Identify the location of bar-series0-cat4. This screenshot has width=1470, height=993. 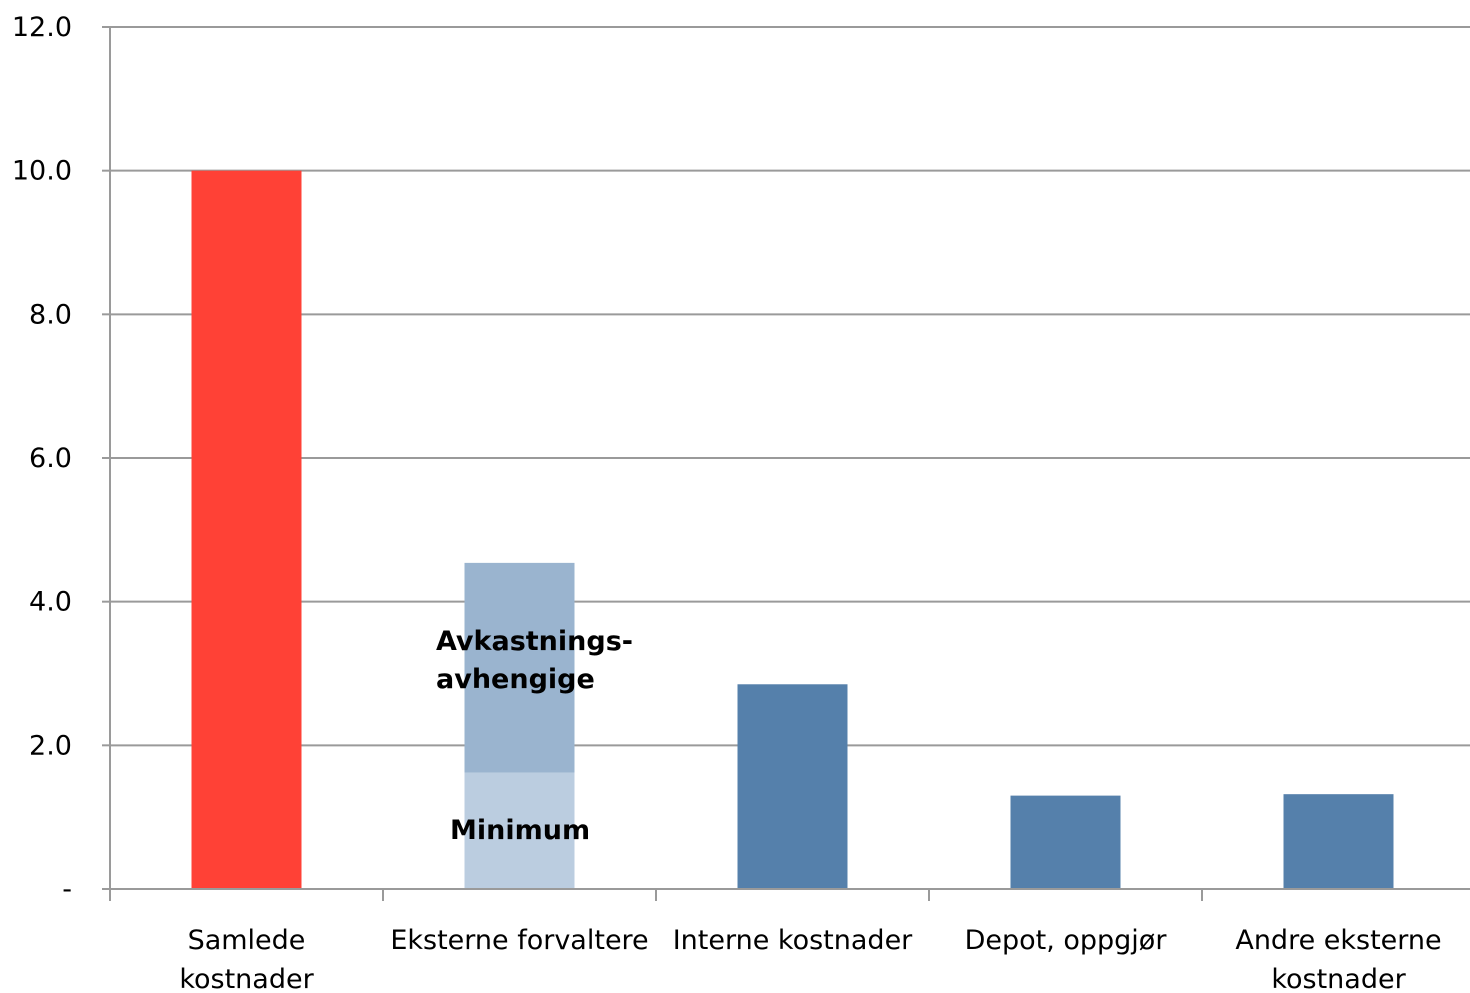
(1338, 841).